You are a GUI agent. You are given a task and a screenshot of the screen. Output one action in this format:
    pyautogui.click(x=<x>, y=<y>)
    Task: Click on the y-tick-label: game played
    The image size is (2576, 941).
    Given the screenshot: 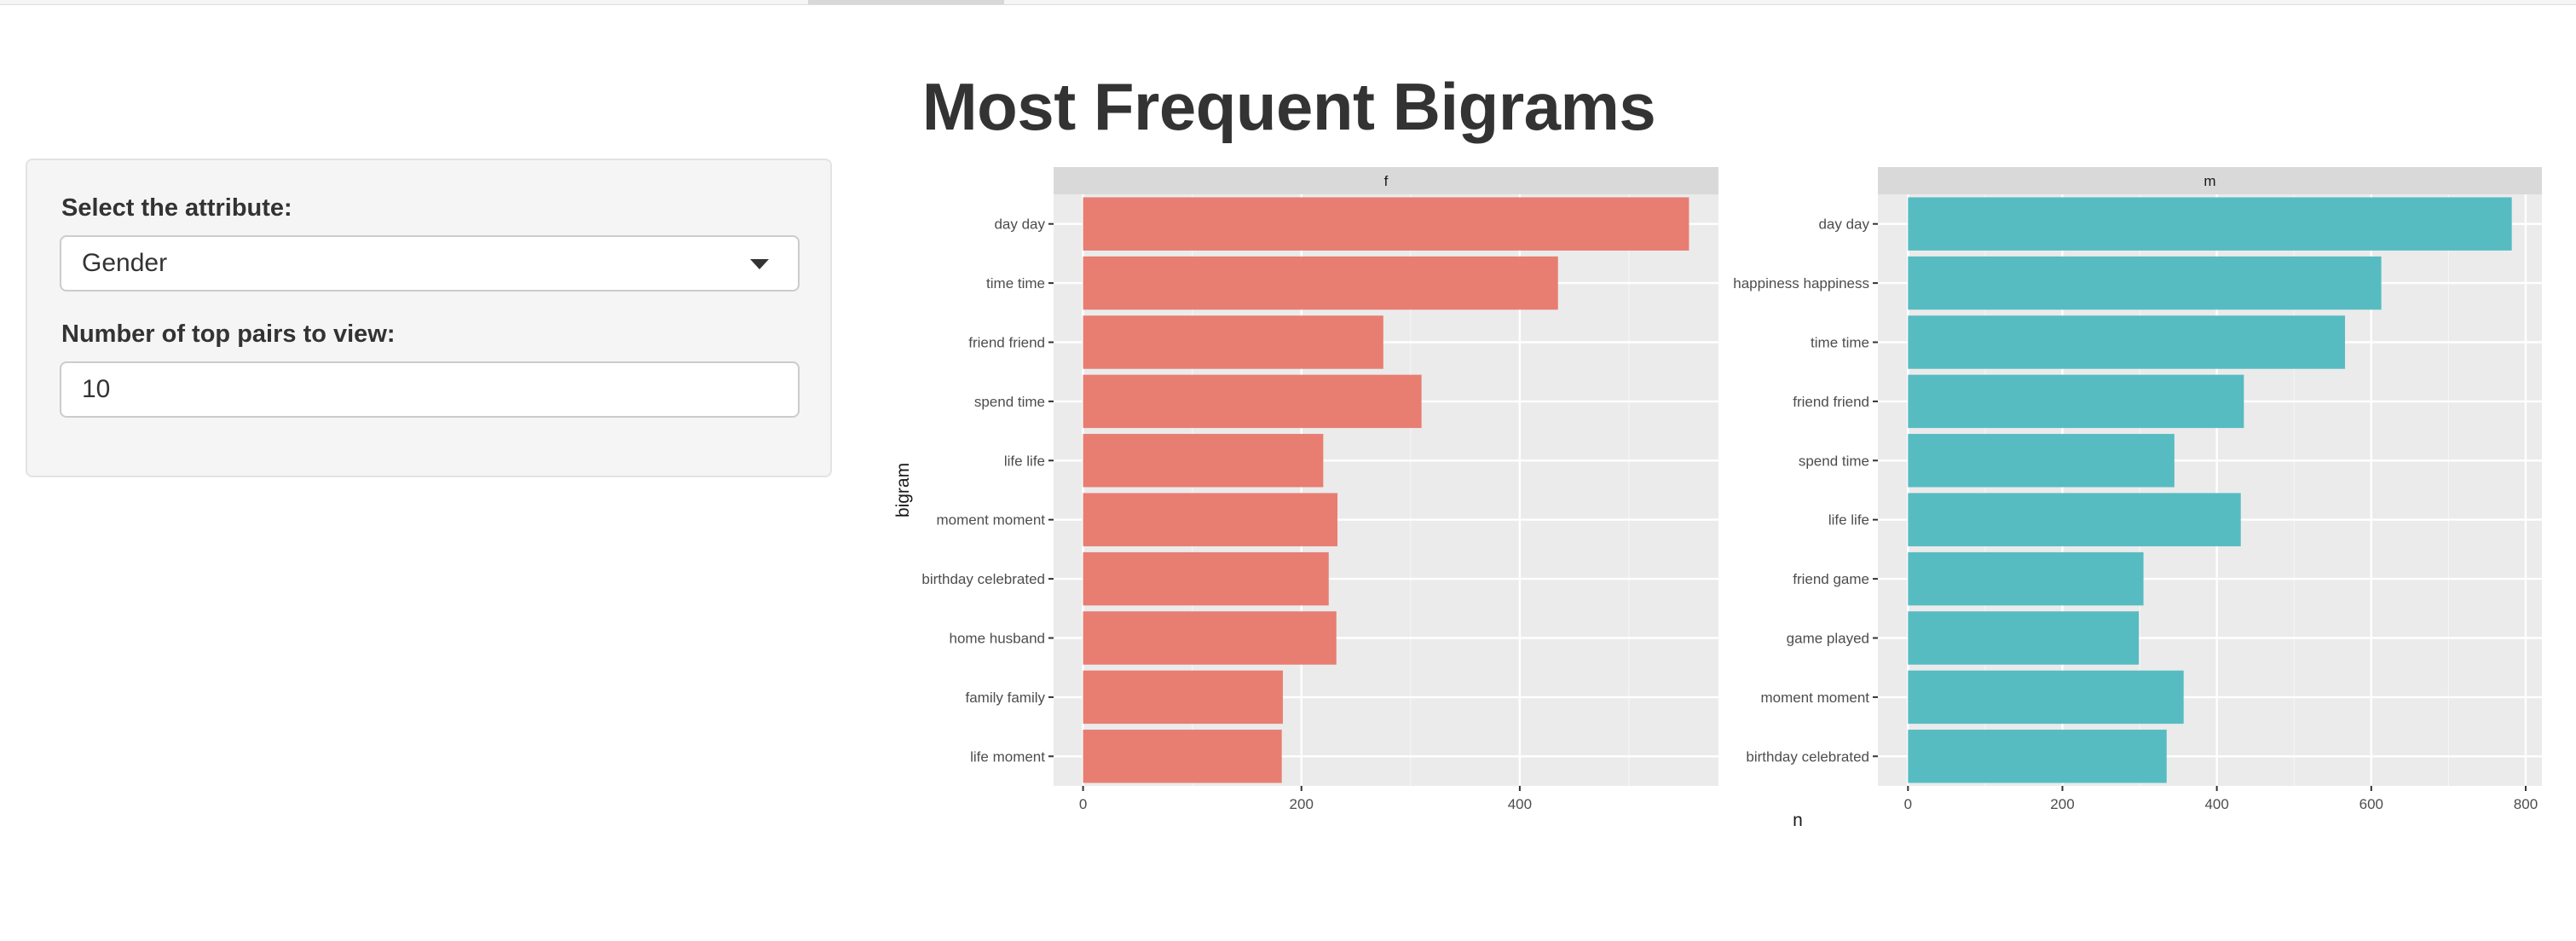 What is the action you would take?
    pyautogui.click(x=1828, y=639)
    